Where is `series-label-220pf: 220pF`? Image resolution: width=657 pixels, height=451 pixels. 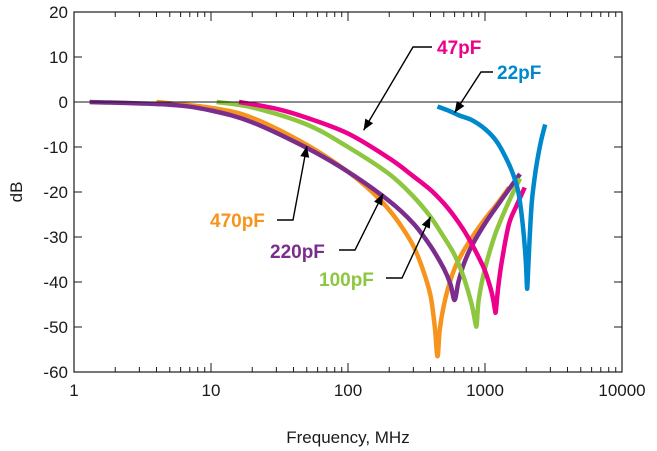
series-label-220pf: 220pF is located at coordinates (297, 252).